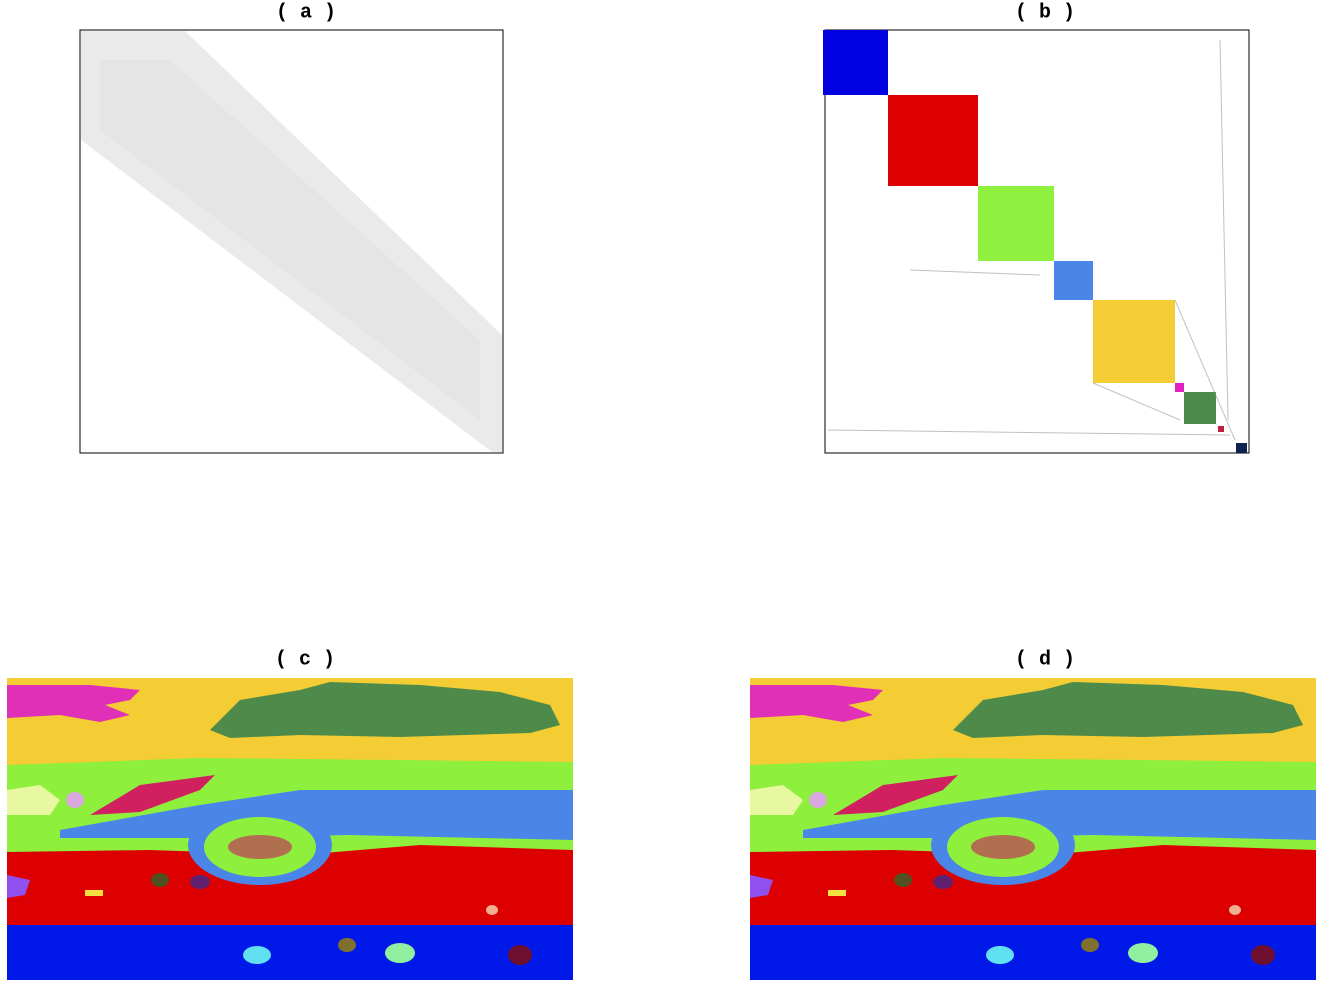 Image resolution: width=1334 pixels, height=985 pixels. What do you see at coordinates (291, 241) in the screenshot?
I see `matrix-a` at bounding box center [291, 241].